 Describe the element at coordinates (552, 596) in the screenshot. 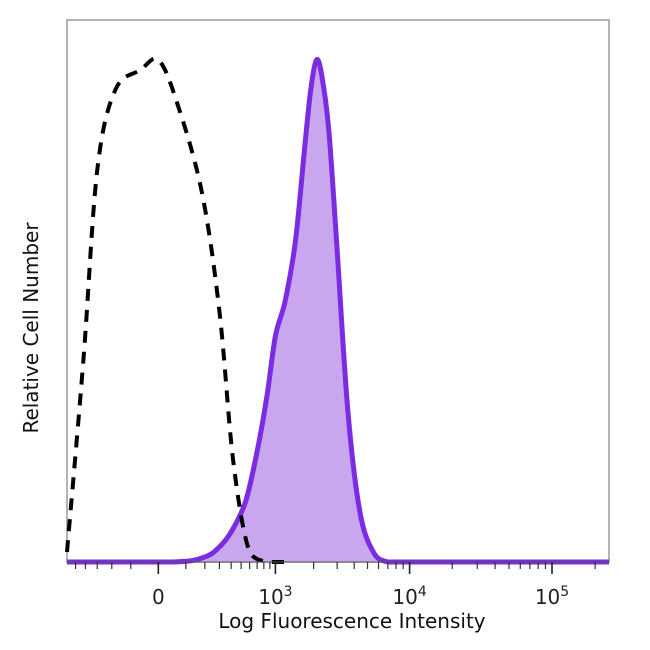

I see `x-tick-label: 105` at that location.